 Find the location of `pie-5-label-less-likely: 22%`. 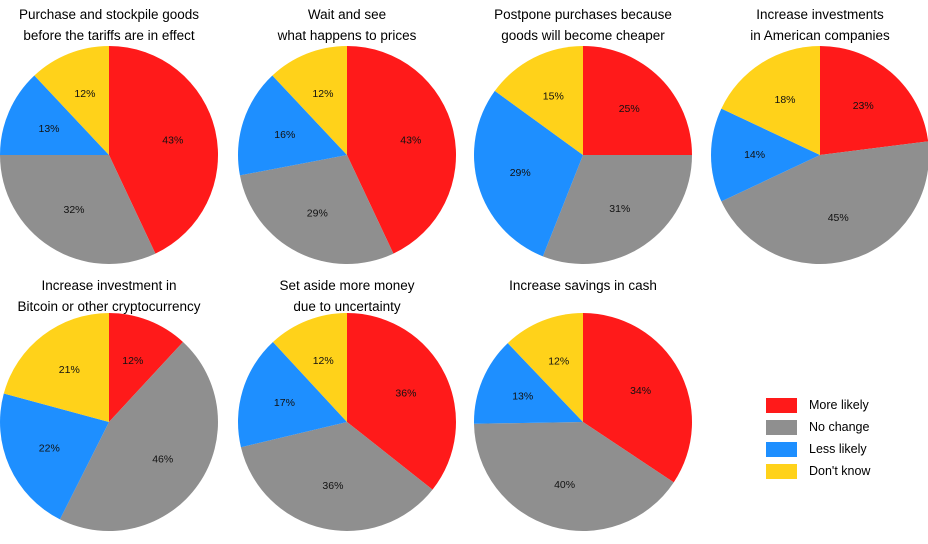

pie-5-label-less-likely: 22% is located at coordinates (49, 449).